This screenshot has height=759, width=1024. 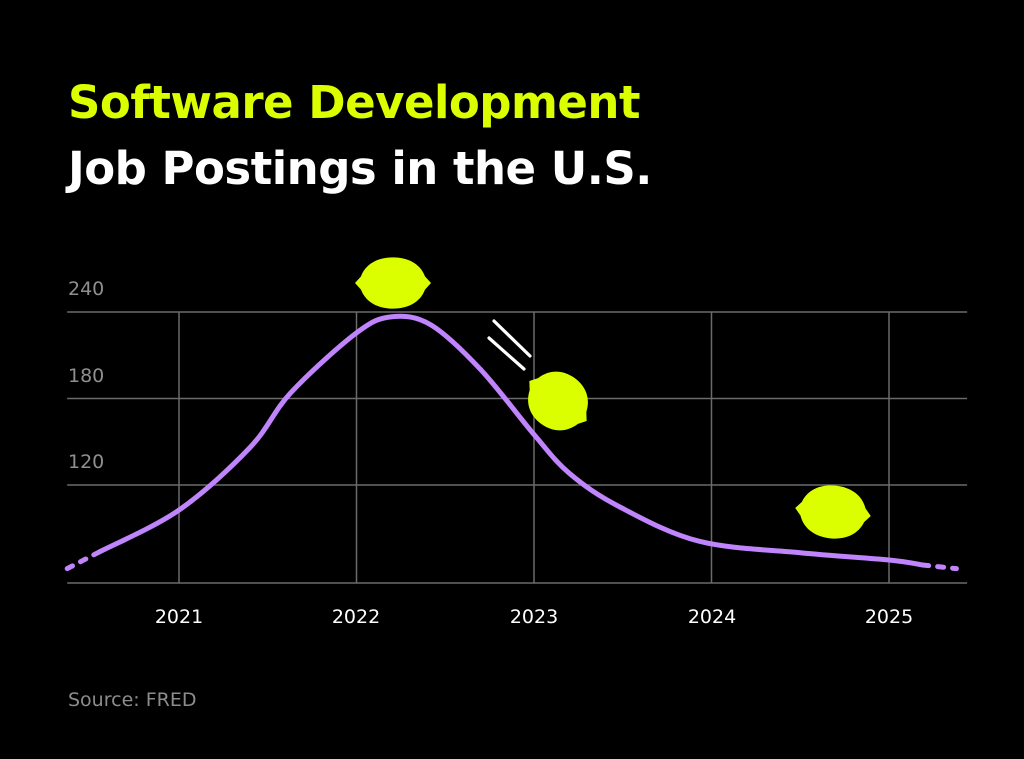 I want to click on x-tick-label: 2023, so click(x=534, y=617).